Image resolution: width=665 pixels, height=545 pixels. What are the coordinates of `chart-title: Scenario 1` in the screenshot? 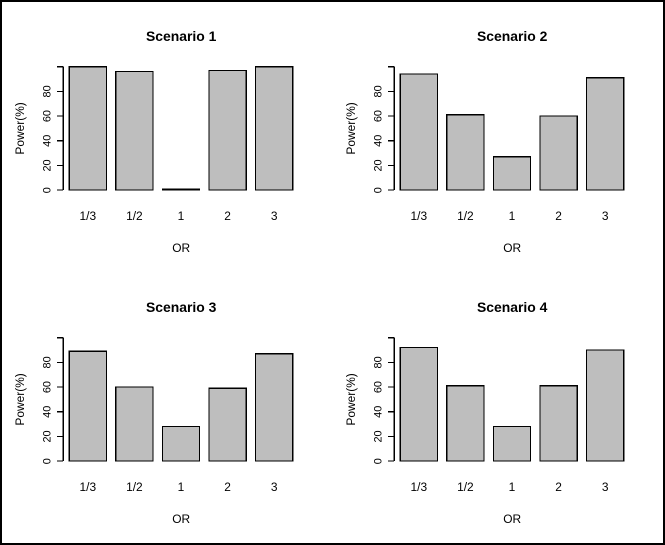 It's located at (181, 36).